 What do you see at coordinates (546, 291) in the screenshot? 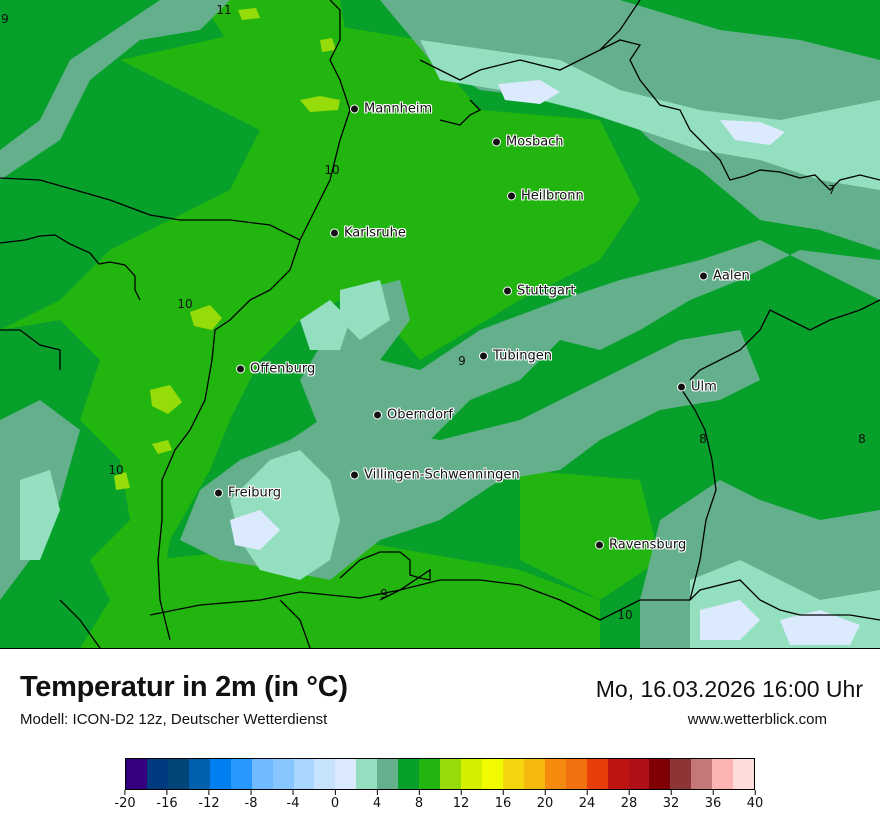
I see `city-label: Stuttgart` at bounding box center [546, 291].